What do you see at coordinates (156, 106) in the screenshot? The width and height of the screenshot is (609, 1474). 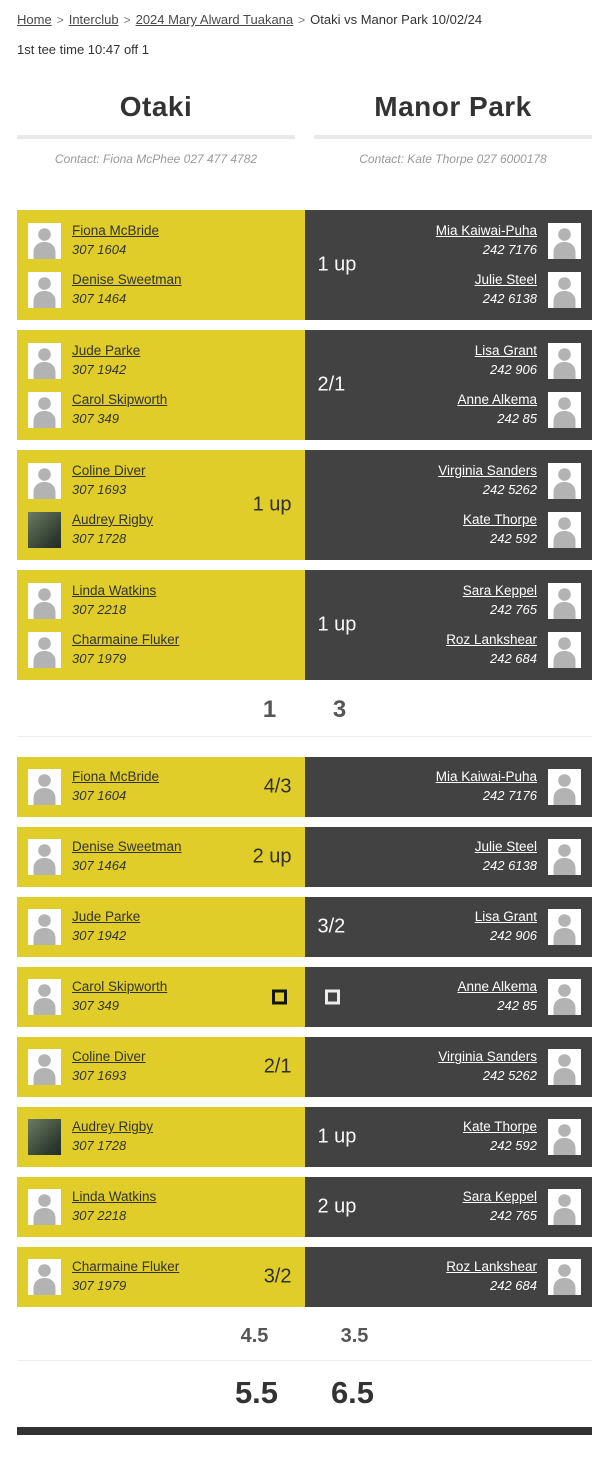 I see `home-team-name: Otaki` at bounding box center [156, 106].